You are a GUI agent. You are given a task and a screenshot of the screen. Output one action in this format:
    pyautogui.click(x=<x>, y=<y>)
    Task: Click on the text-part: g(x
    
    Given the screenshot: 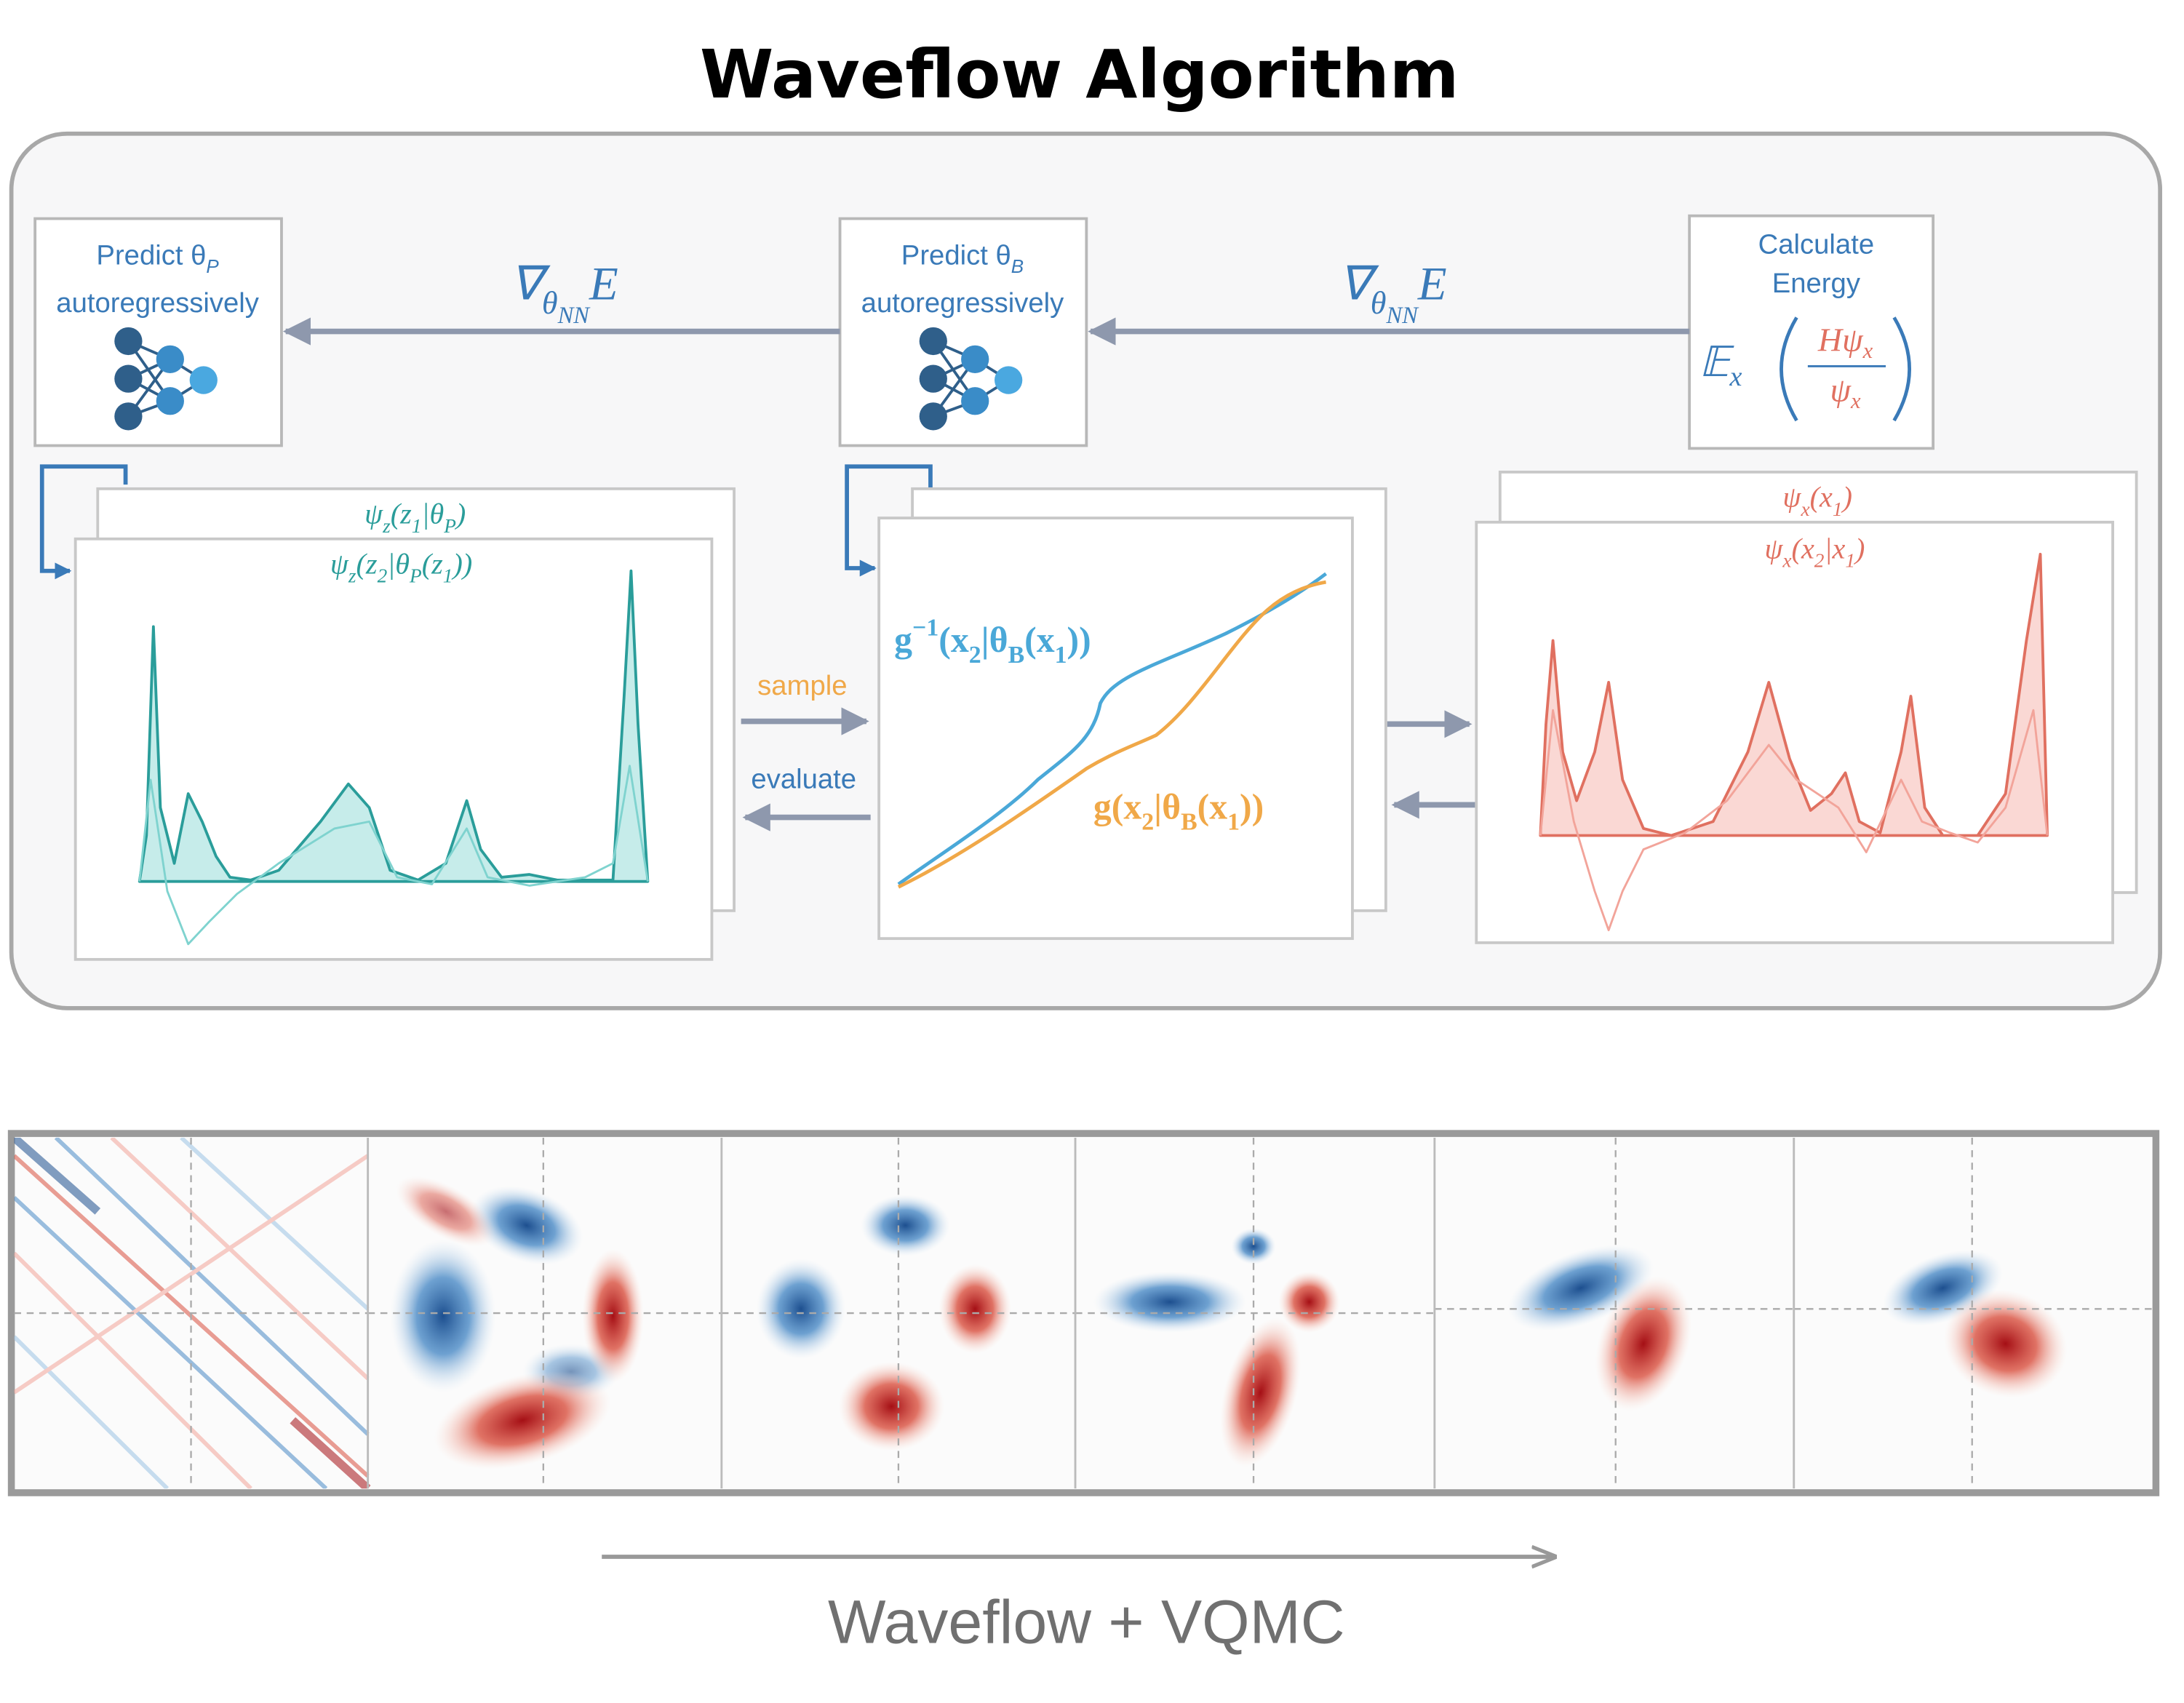 What is the action you would take?
    pyautogui.click(x=1117, y=807)
    